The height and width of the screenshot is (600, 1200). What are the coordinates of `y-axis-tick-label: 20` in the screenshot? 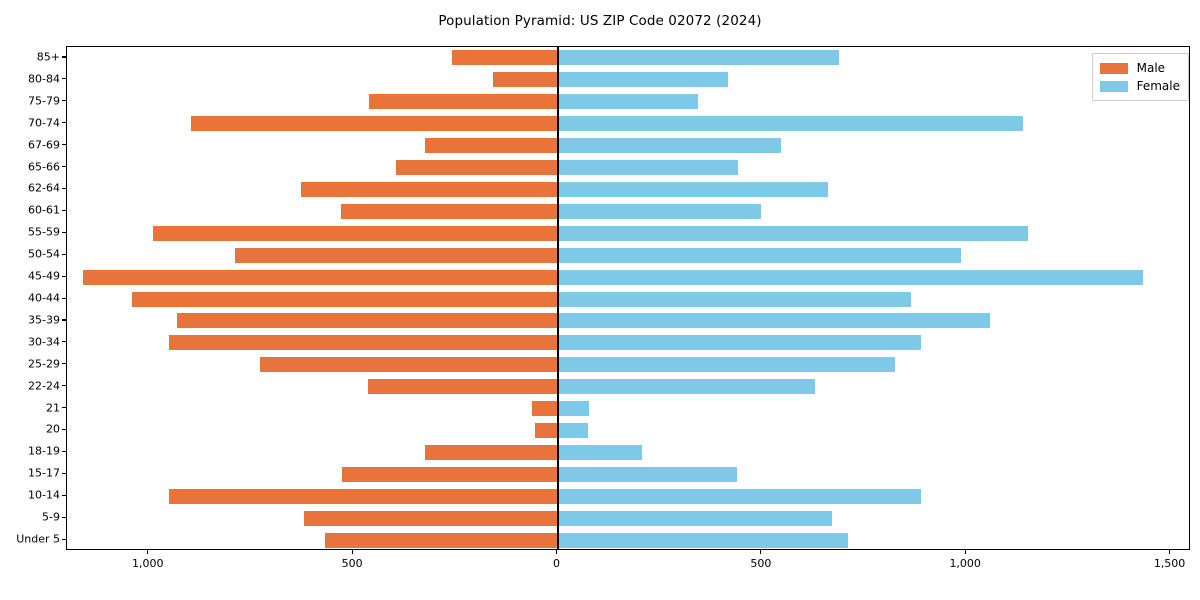 It's located at (53, 429).